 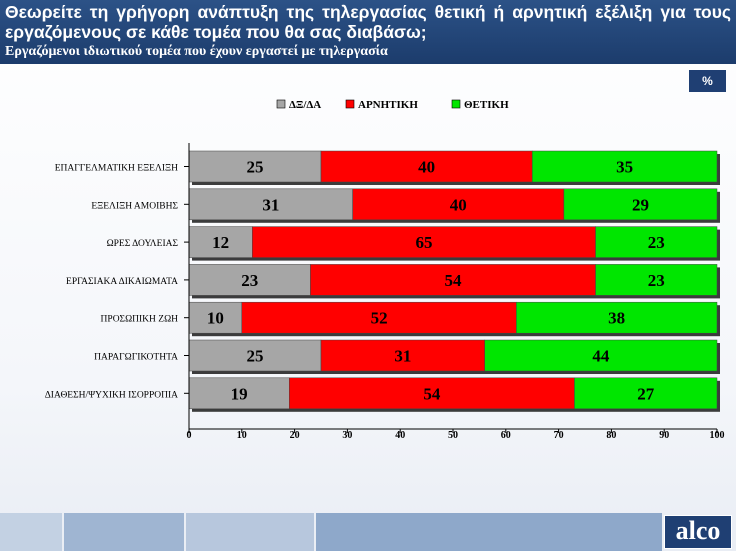 What do you see at coordinates (295, 435) in the screenshot?
I see `x-tick-label: 20` at bounding box center [295, 435].